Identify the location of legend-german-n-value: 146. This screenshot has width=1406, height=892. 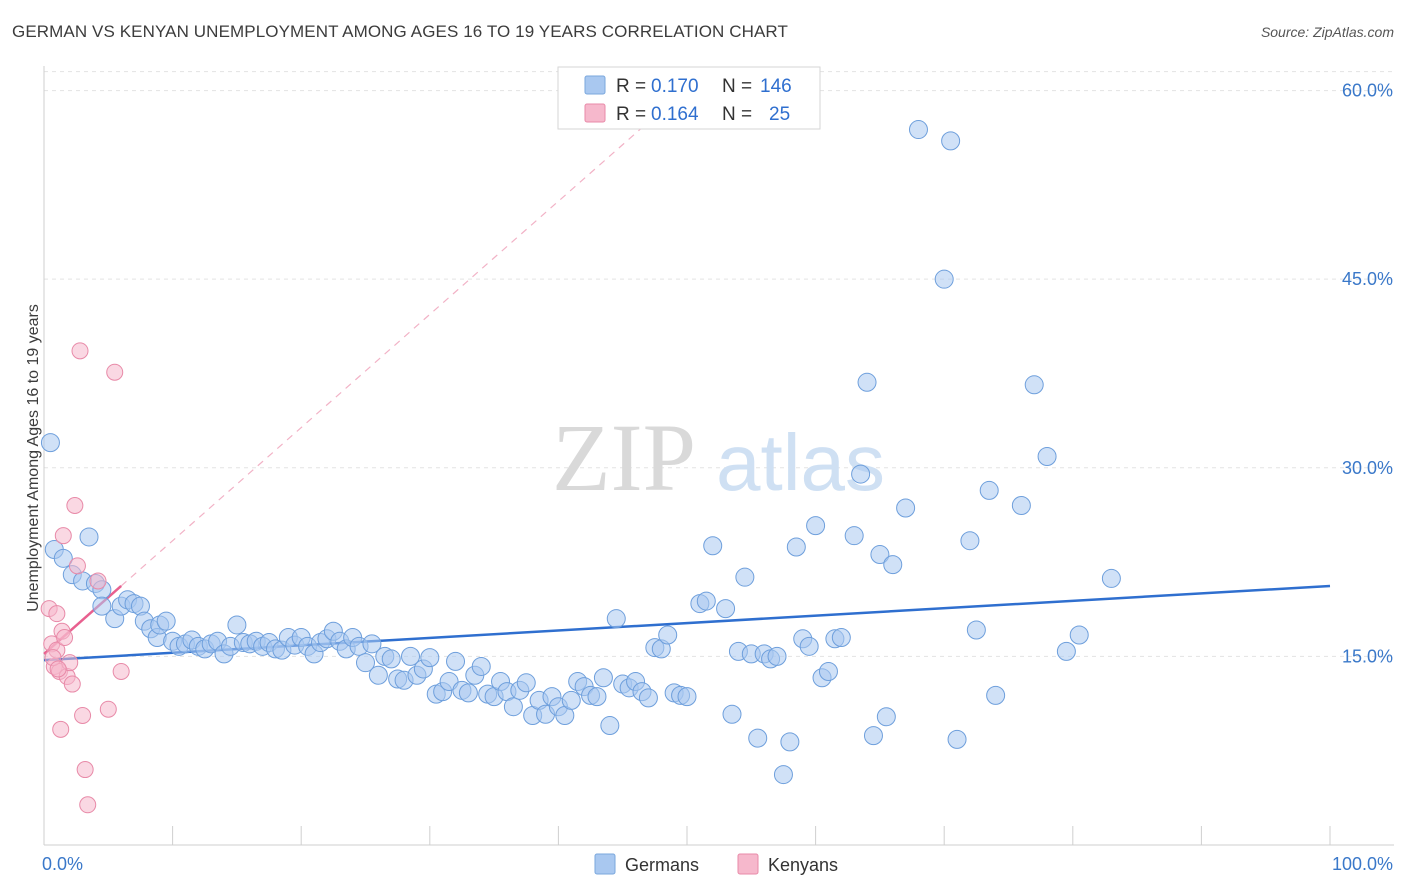
(776, 86).